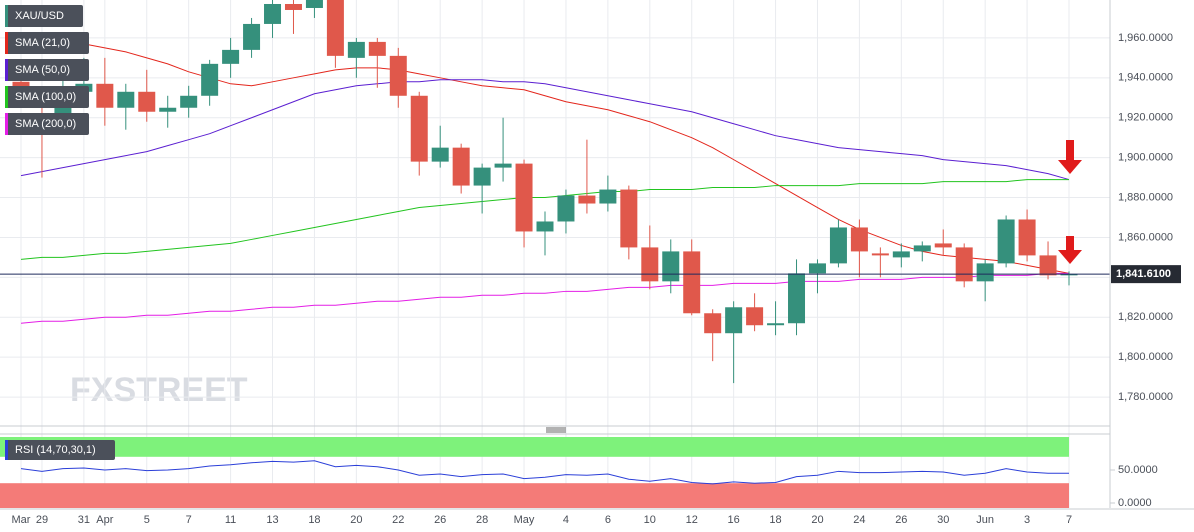  I want to click on y-tick-label: 1,860.0000, so click(1145, 237).